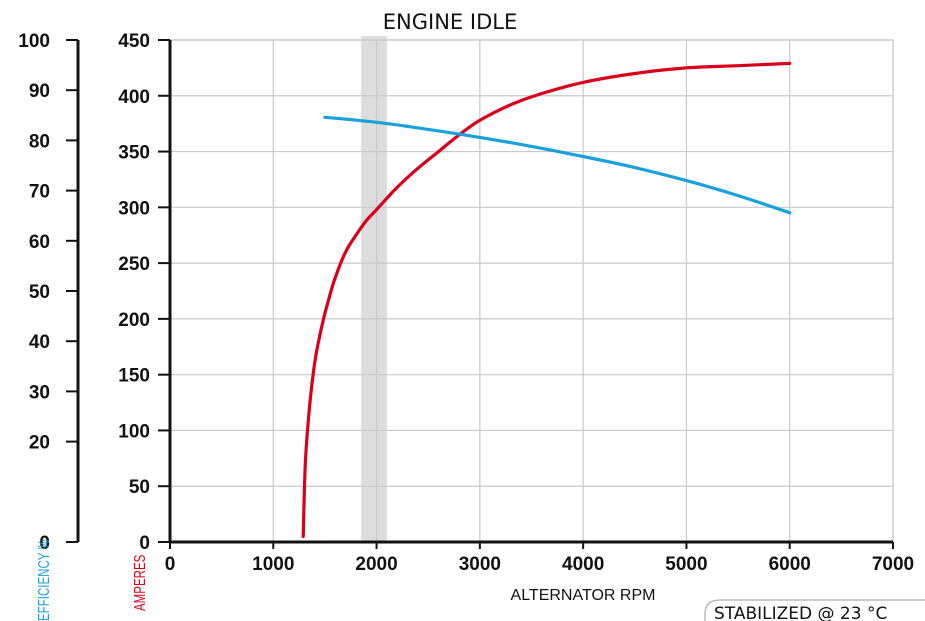 The image size is (925, 621). I want to click on amperes-tick-label: 150, so click(134, 376).